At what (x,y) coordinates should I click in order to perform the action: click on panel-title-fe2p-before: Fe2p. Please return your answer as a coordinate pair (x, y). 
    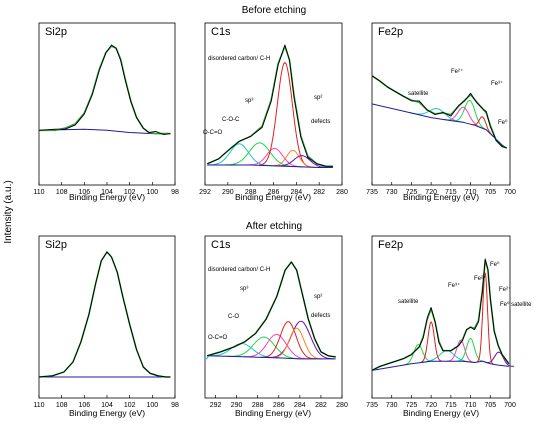
    Looking at the image, I should click on (390, 32).